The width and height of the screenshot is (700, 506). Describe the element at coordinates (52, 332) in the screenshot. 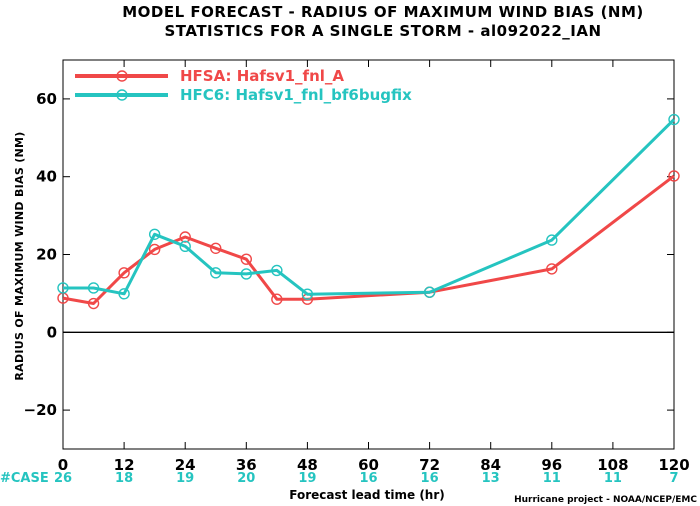

I see `y-tick-label: 0` at that location.